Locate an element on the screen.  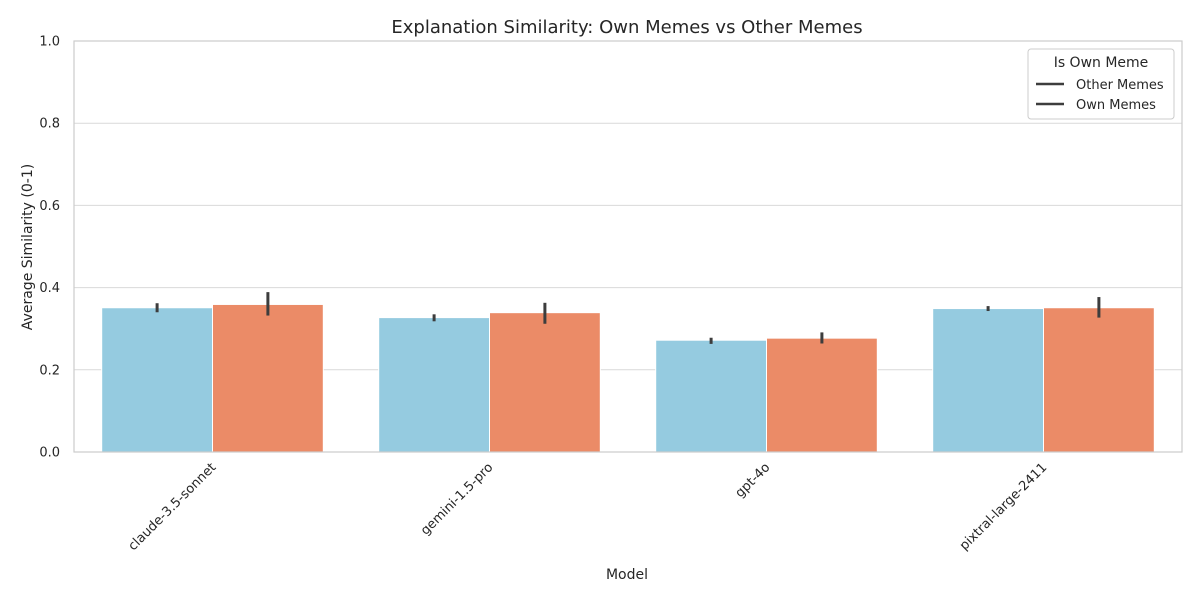
legend-box is located at coordinates (1101, 84).